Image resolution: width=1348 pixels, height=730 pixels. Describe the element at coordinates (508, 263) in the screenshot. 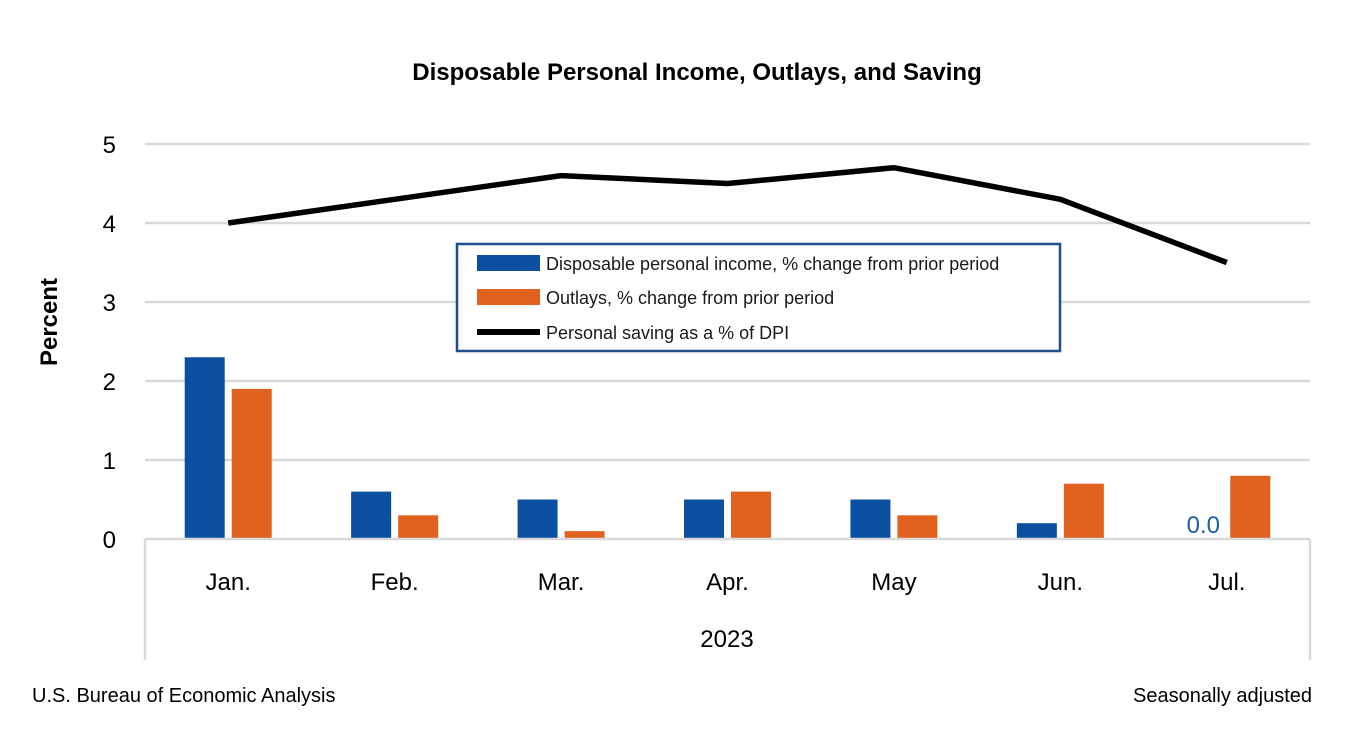

I see `legend-swatch-income` at that location.